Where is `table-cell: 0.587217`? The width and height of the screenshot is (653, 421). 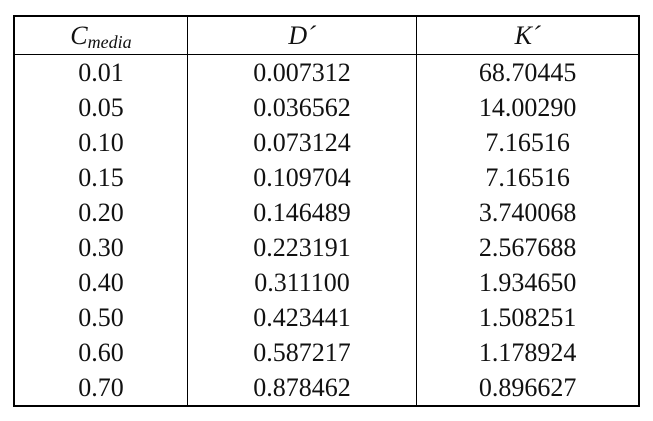
table-cell: 0.587217 is located at coordinates (302, 352).